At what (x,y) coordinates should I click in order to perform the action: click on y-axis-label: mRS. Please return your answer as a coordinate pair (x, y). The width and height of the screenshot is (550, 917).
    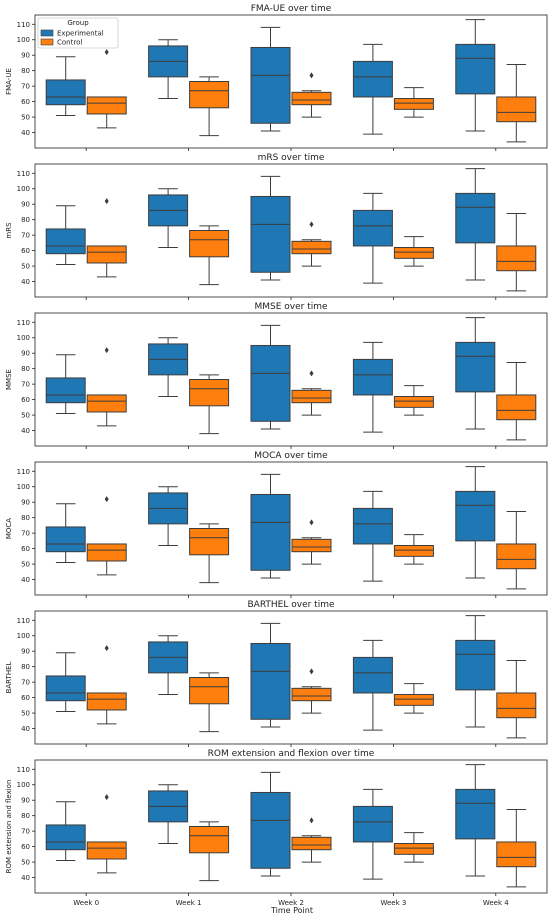
    Looking at the image, I should click on (9, 230).